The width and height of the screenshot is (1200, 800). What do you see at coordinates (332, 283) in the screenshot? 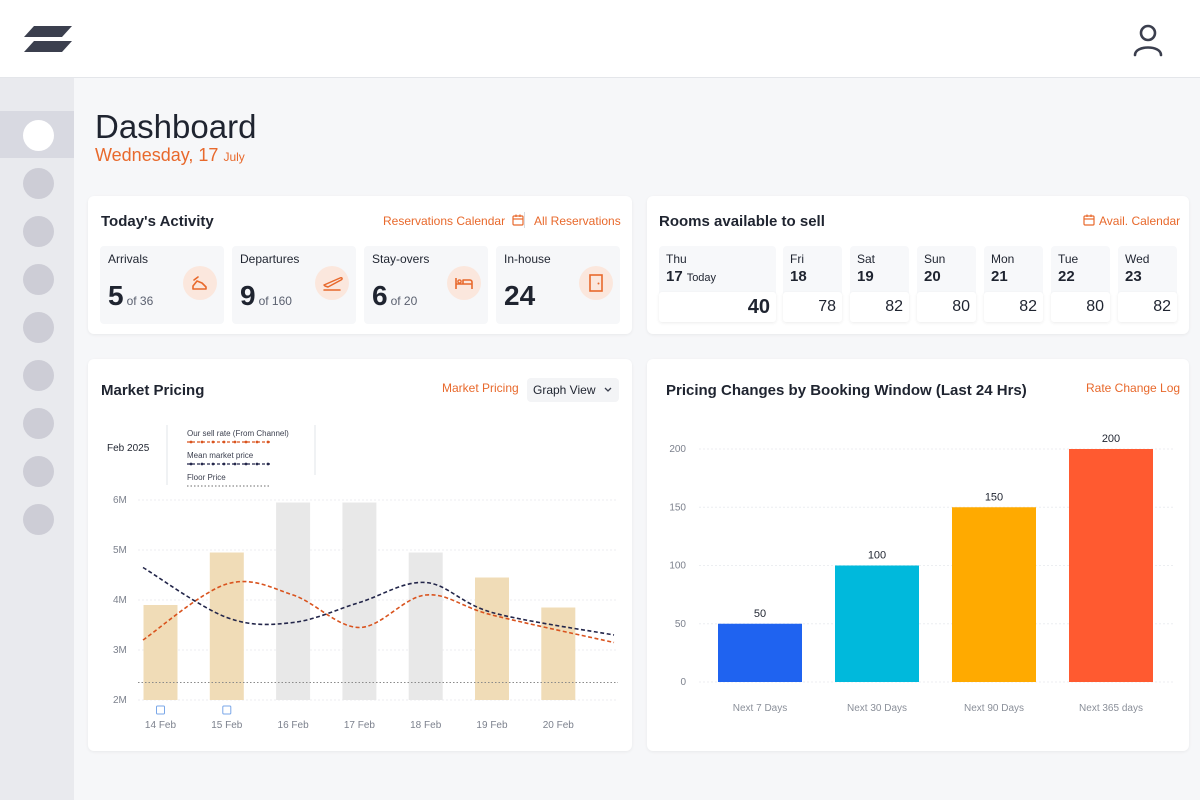
I see `plane-departure-icon` at bounding box center [332, 283].